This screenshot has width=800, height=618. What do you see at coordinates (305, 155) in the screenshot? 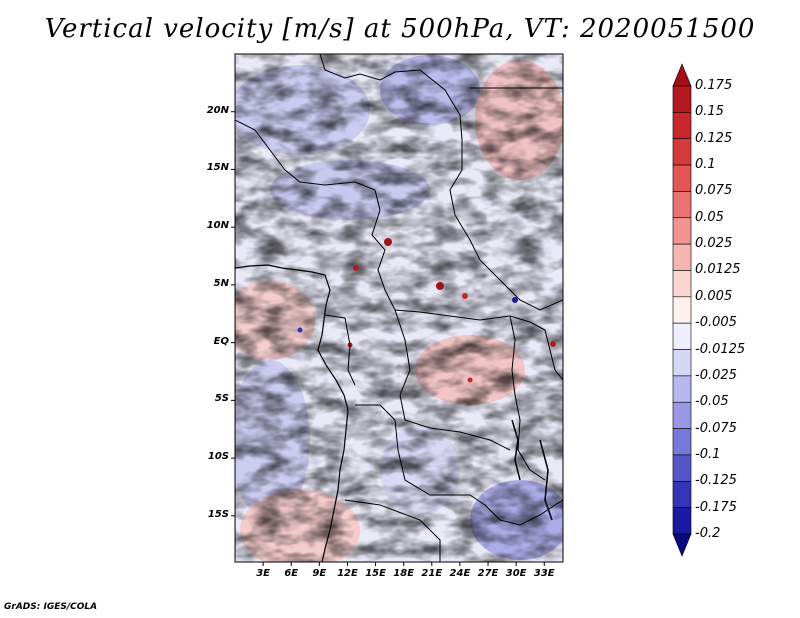
I see `border-niger` at bounding box center [305, 155].